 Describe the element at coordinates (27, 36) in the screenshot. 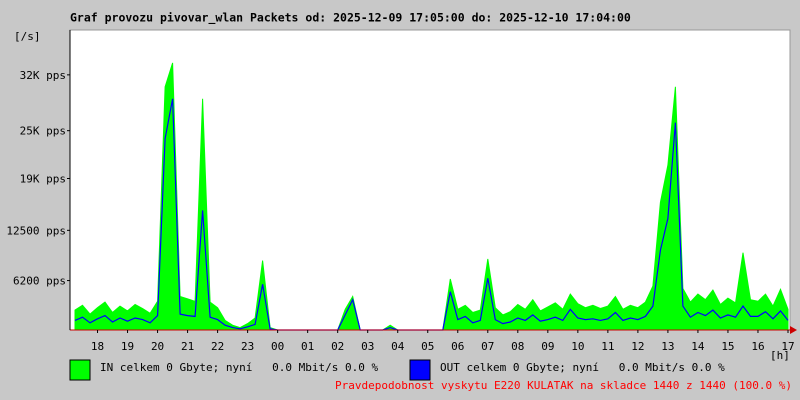

I see `y-axis-label: [/s]` at that location.